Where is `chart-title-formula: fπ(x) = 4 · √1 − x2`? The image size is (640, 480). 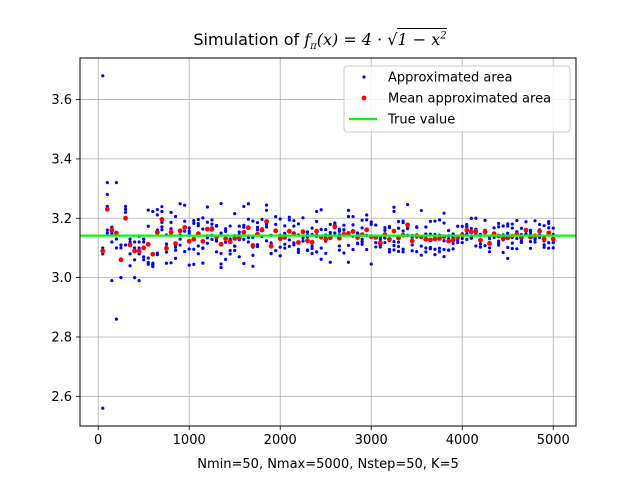
chart-title-formula: fπ(x) = 4 · √1 − x2 is located at coordinates (375, 40).